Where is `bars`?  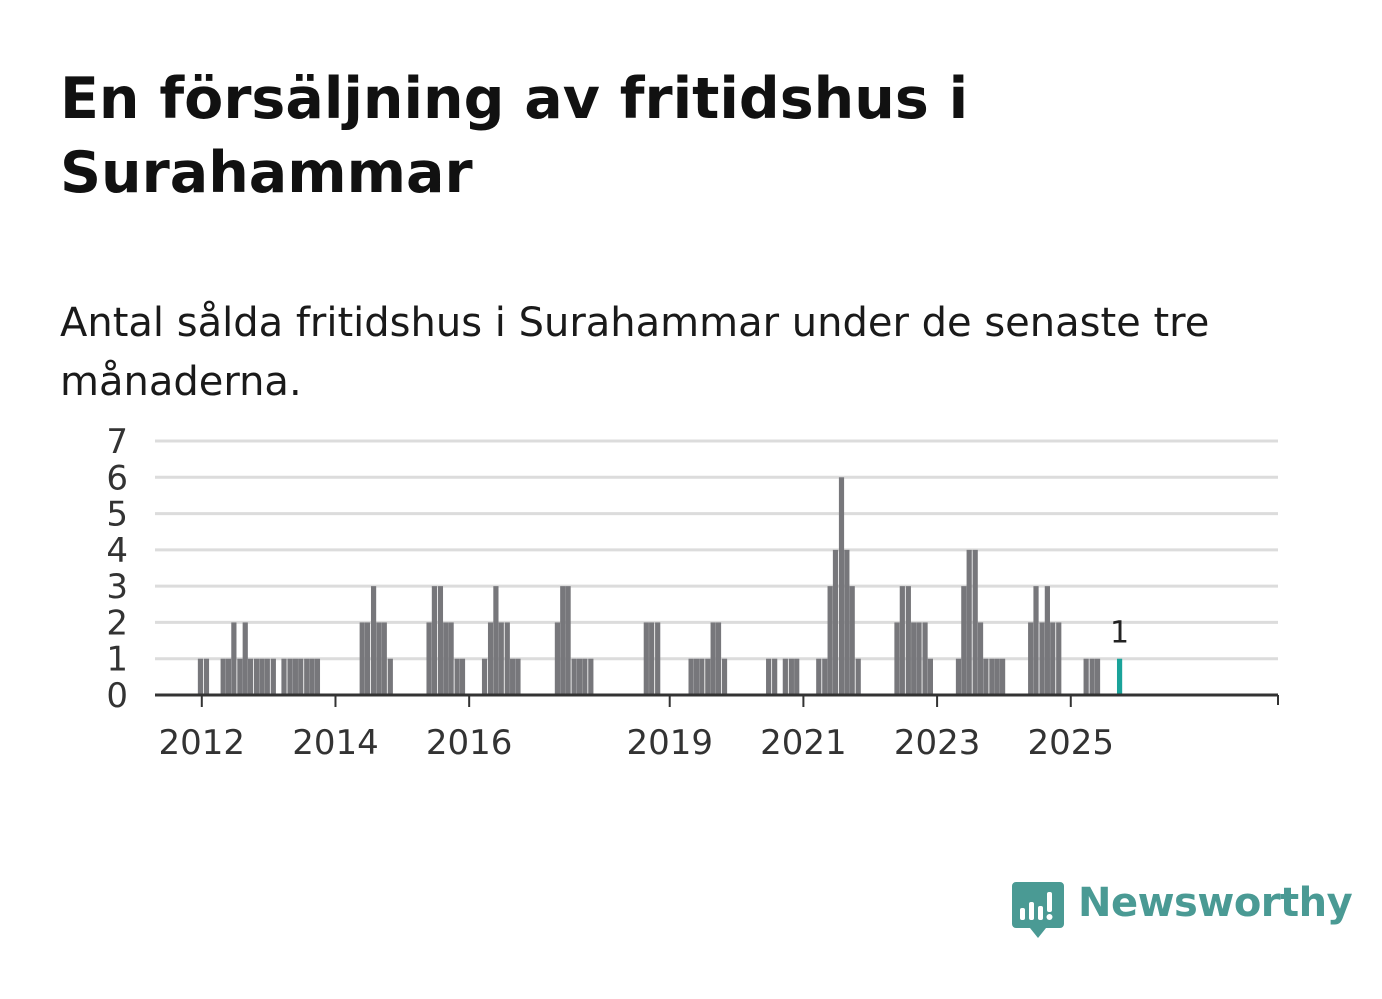 bars is located at coordinates (660, 586).